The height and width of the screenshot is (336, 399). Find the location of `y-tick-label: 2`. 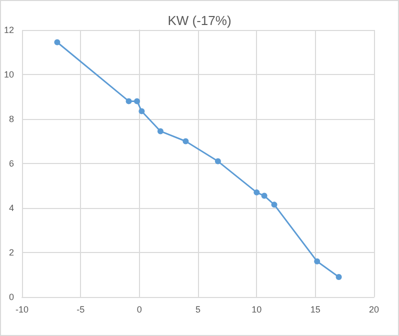

y-tick-label: 2 is located at coordinates (11, 253).